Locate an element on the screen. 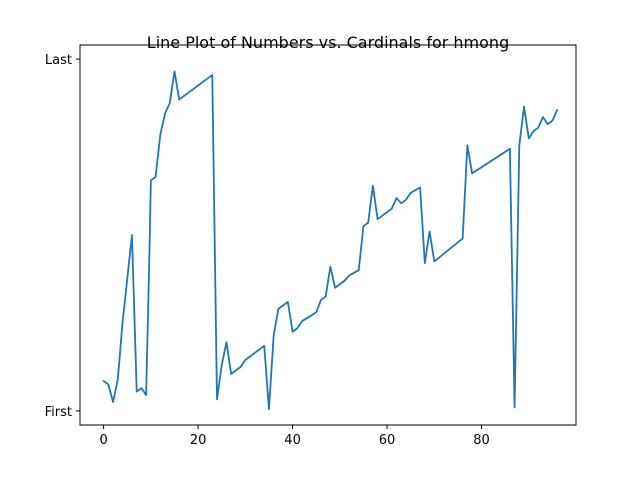  x-tick-label: 0 is located at coordinates (103, 440).